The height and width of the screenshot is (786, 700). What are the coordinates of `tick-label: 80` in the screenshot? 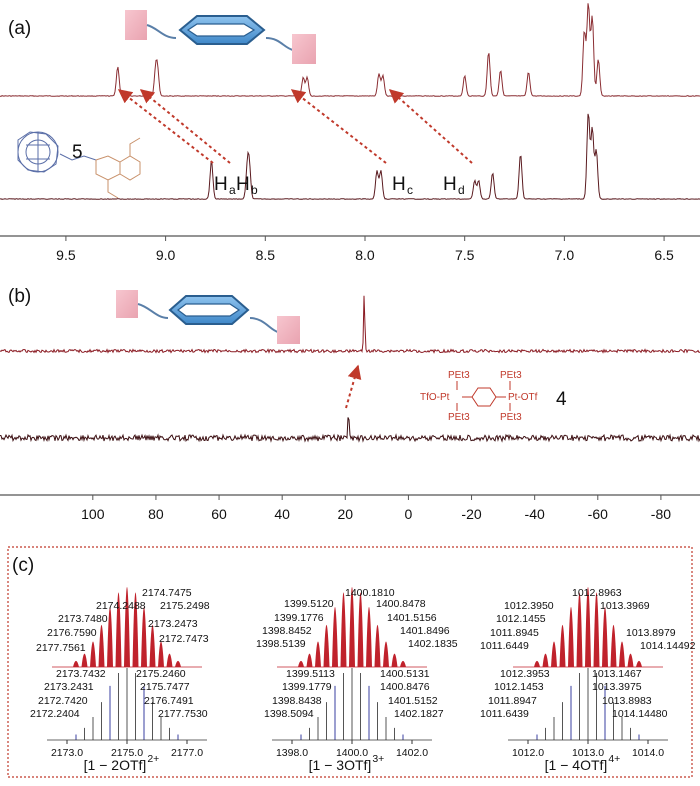 It's located at (156, 514).